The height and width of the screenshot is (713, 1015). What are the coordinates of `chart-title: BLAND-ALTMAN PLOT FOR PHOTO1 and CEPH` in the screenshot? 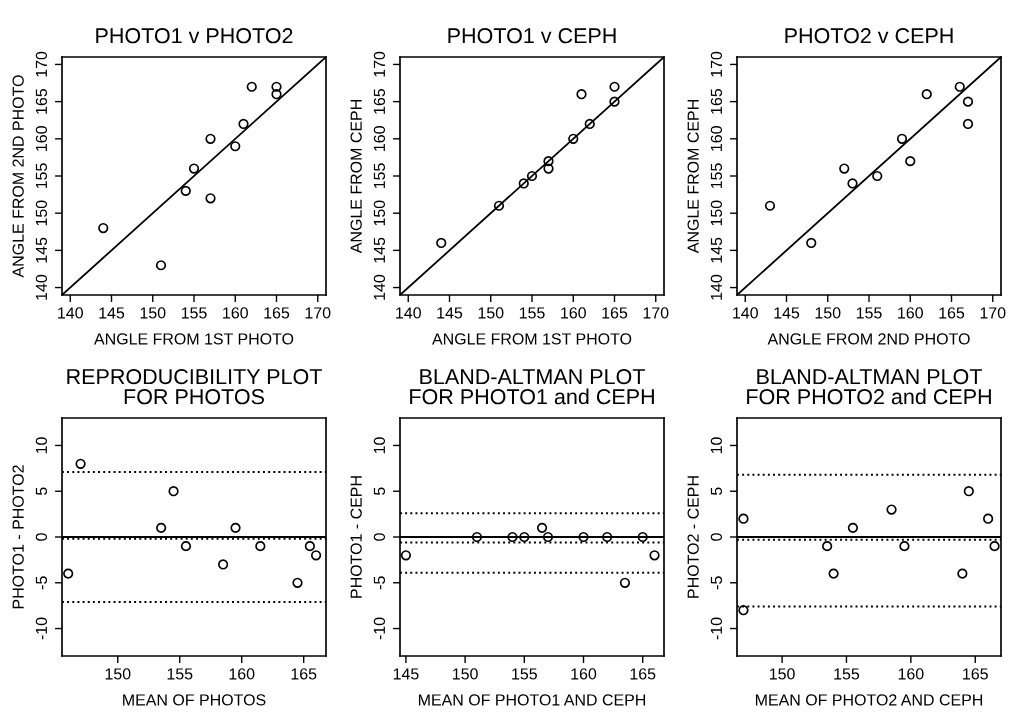 It's located at (532, 387).